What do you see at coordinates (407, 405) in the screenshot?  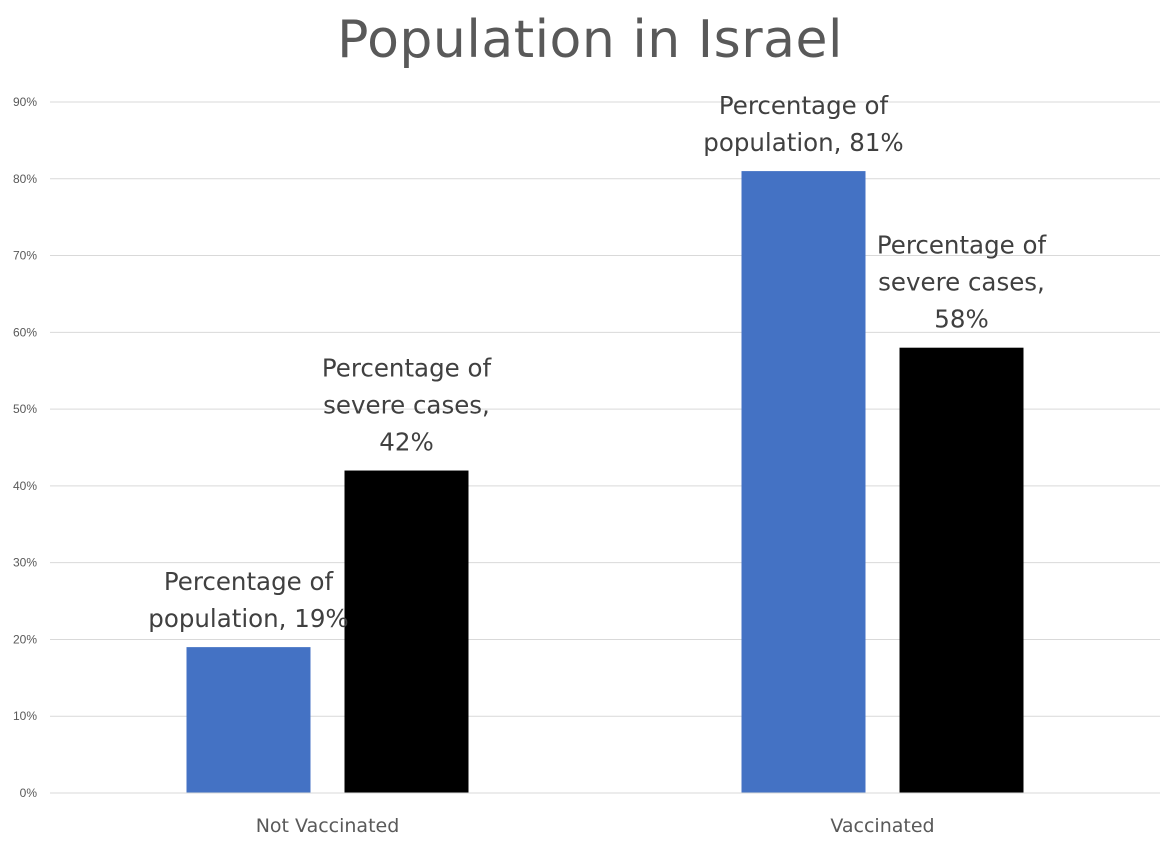 I see `data-label: Percentage of severe cases, 42%` at bounding box center [407, 405].